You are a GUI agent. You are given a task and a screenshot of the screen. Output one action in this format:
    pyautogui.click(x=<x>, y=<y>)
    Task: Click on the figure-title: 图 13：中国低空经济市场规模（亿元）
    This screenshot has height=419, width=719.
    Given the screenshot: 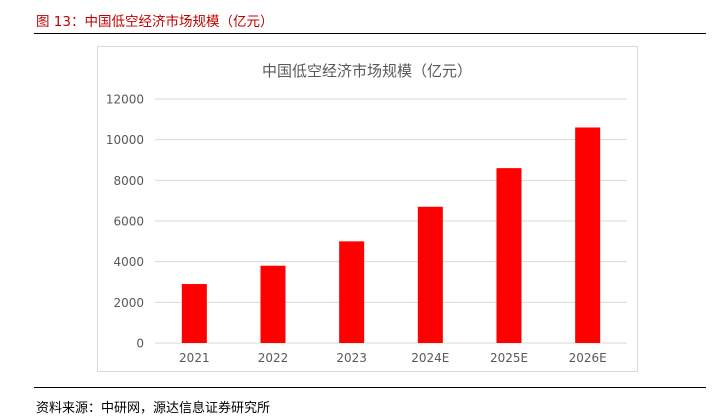 What is the action you would take?
    pyautogui.click(x=155, y=22)
    